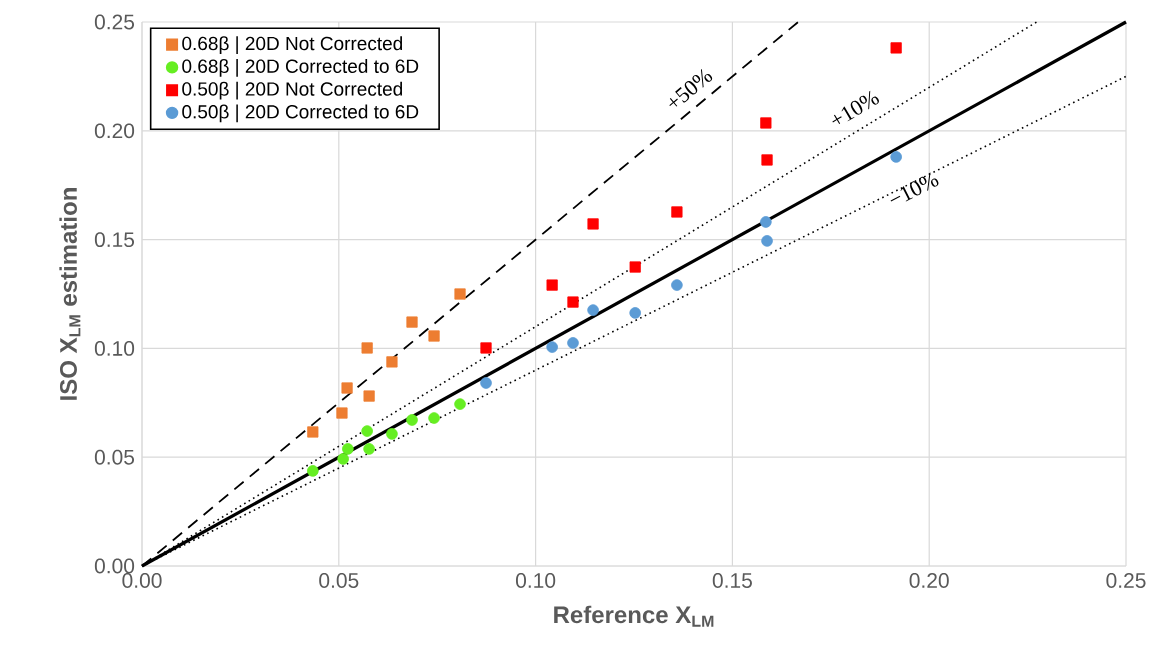 This screenshot has width=1160, height=666. What do you see at coordinates (114, 22) in the screenshot?
I see `y-tick-label: 0.25` at bounding box center [114, 22].